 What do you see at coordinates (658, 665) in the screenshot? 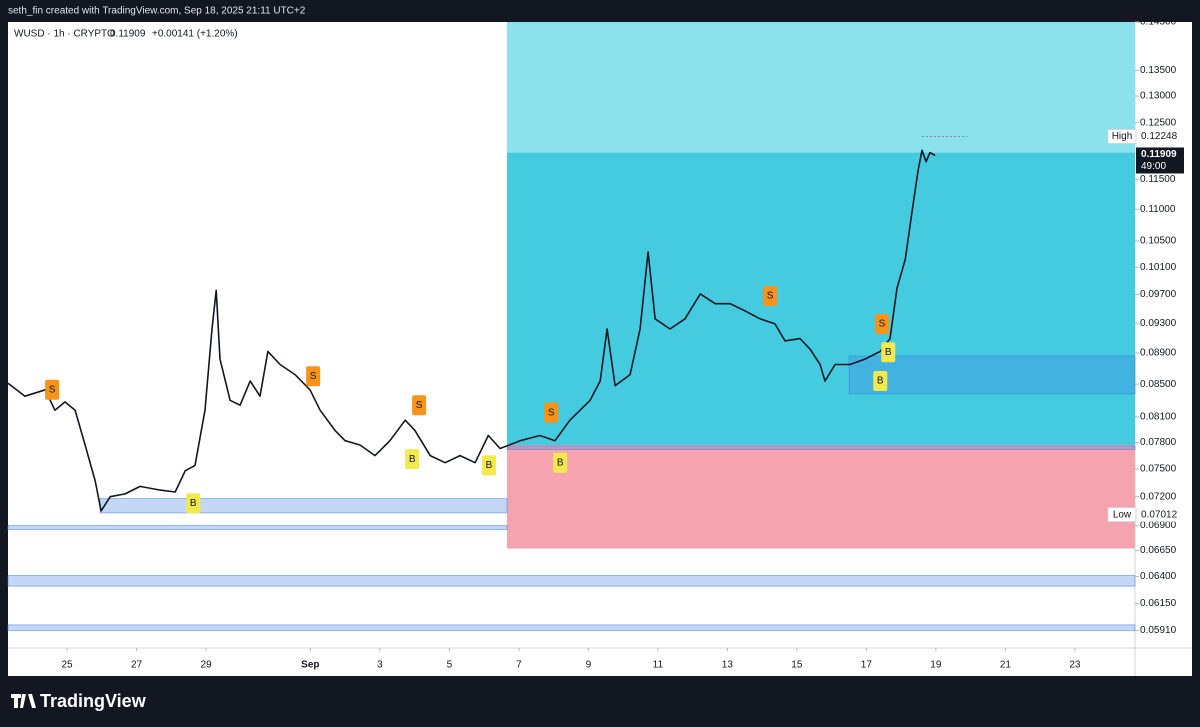
I see `x-tick-label: 11` at bounding box center [658, 665].